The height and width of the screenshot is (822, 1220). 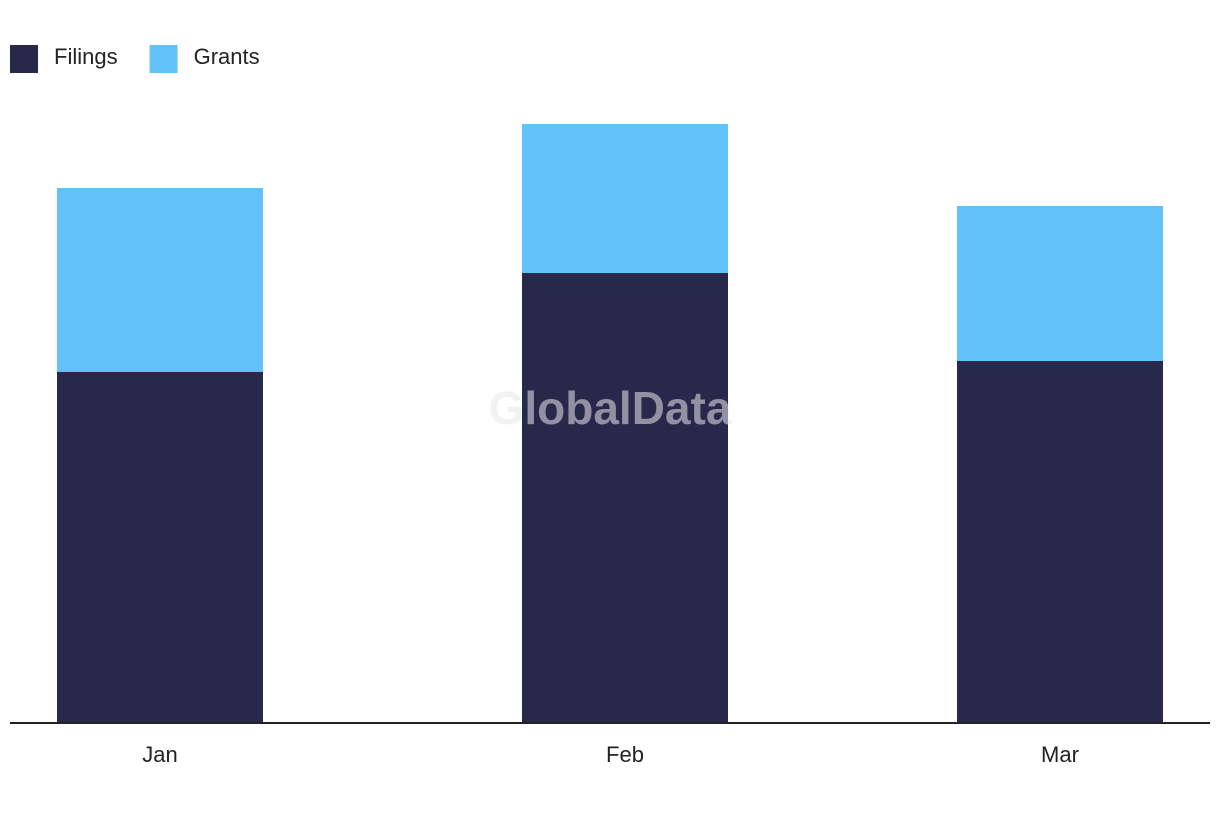 I want to click on x-tick-label: Mar, so click(x=1060, y=754).